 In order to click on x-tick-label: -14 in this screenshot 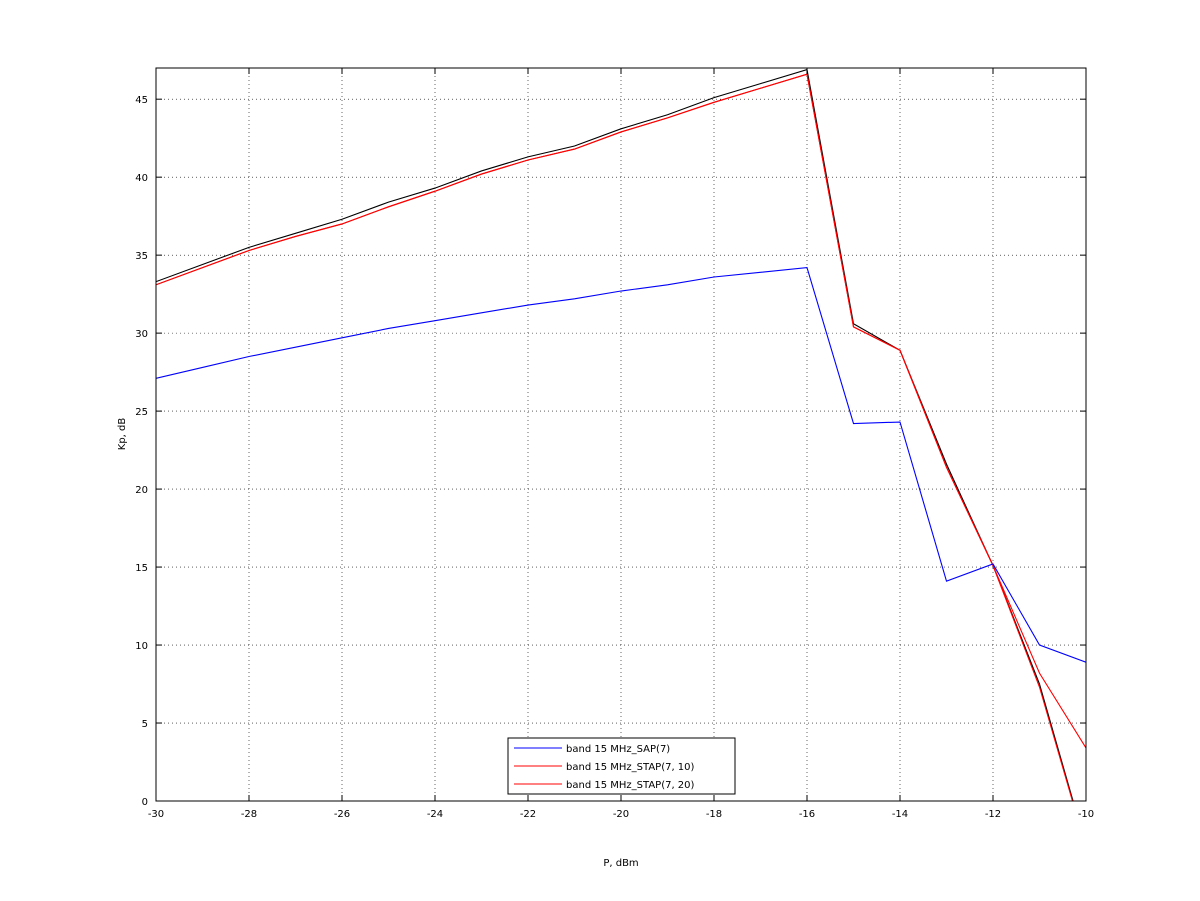, I will do `click(900, 814)`.